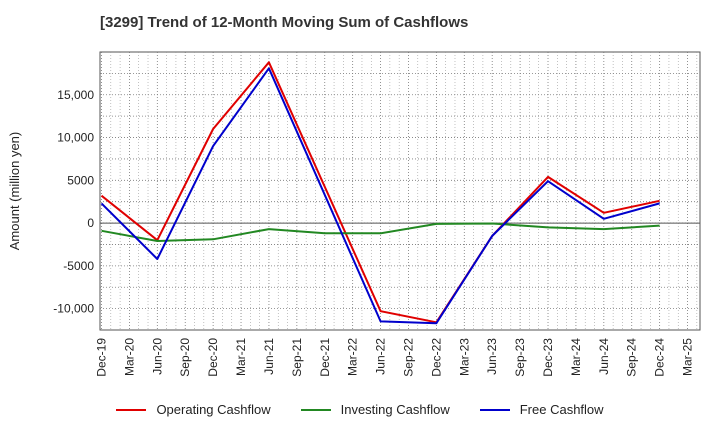 This screenshot has width=720, height=440. What do you see at coordinates (325, 357) in the screenshot?
I see `x-tick-label: Dec-21` at bounding box center [325, 357].